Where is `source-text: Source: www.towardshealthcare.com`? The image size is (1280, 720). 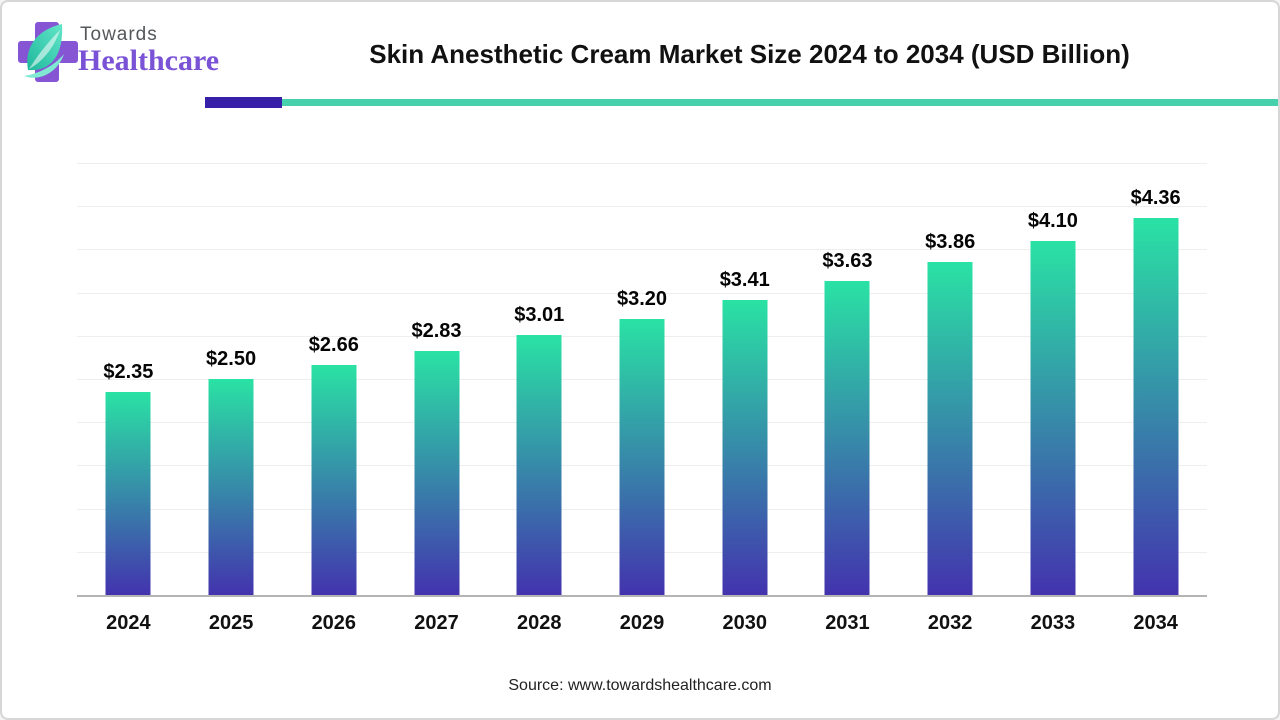 source-text: Source: www.towardshealthcare.com is located at coordinates (640, 685).